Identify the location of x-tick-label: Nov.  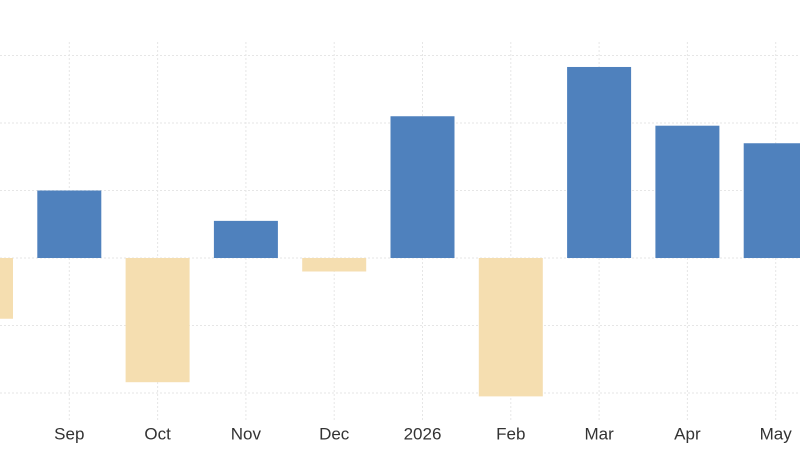
(246, 433).